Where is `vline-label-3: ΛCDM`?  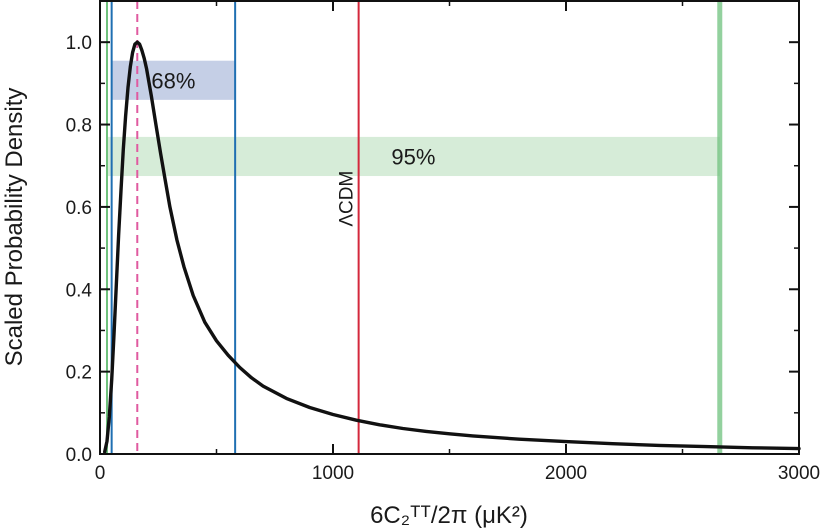
vline-label-3: ΛCDM is located at coordinates (347, 199).